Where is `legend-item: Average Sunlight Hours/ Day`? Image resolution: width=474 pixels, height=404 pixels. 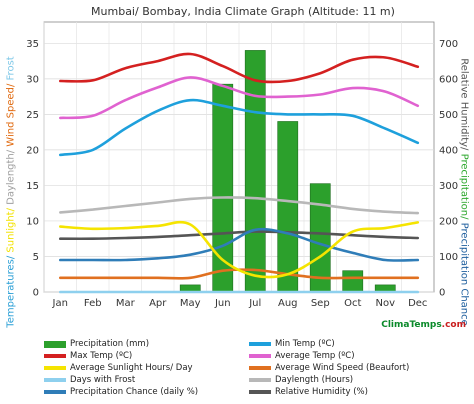
legend-item: Average Sunlight Hours/ Day is located at coordinates (118, 368).